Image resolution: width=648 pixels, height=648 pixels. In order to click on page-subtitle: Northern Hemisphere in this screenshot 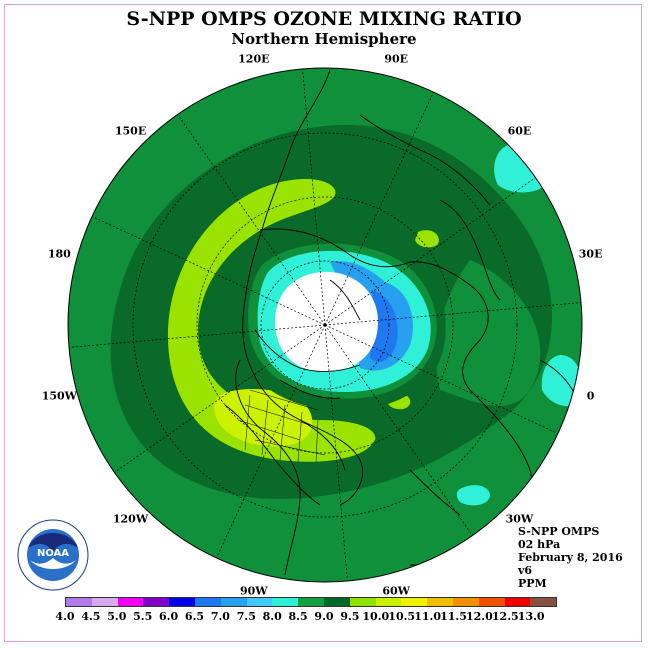, I will do `click(324, 39)`.